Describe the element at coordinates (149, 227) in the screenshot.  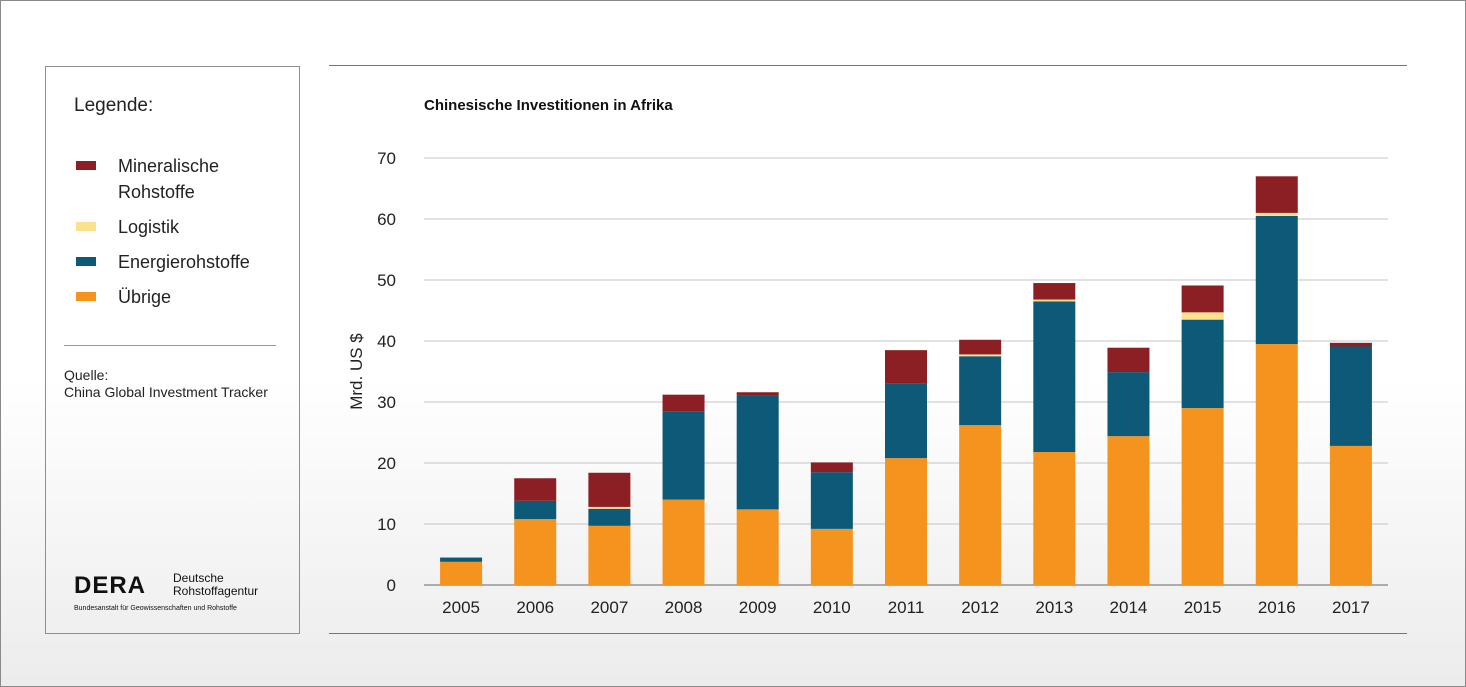
I see `legend-label-logistik: Logistik` at that location.